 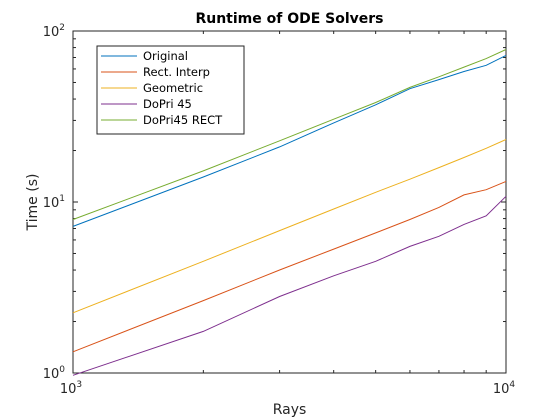 I want to click on y-axis-label: Time (s), so click(x=33, y=203).